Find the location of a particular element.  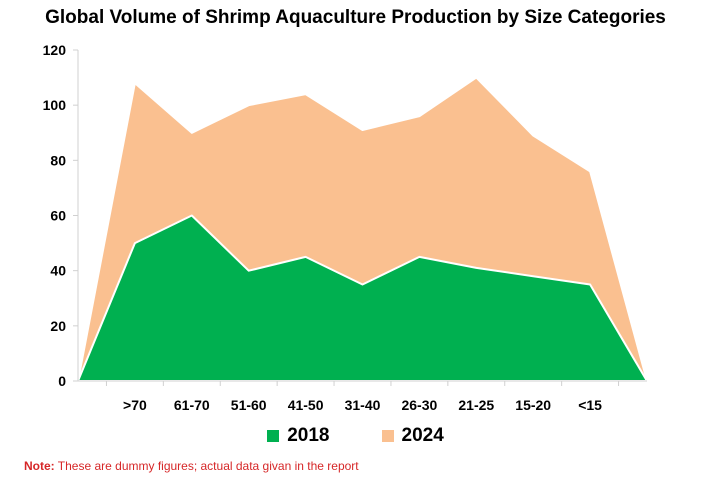

y-tick-label-40: 40 is located at coordinates (58, 271).